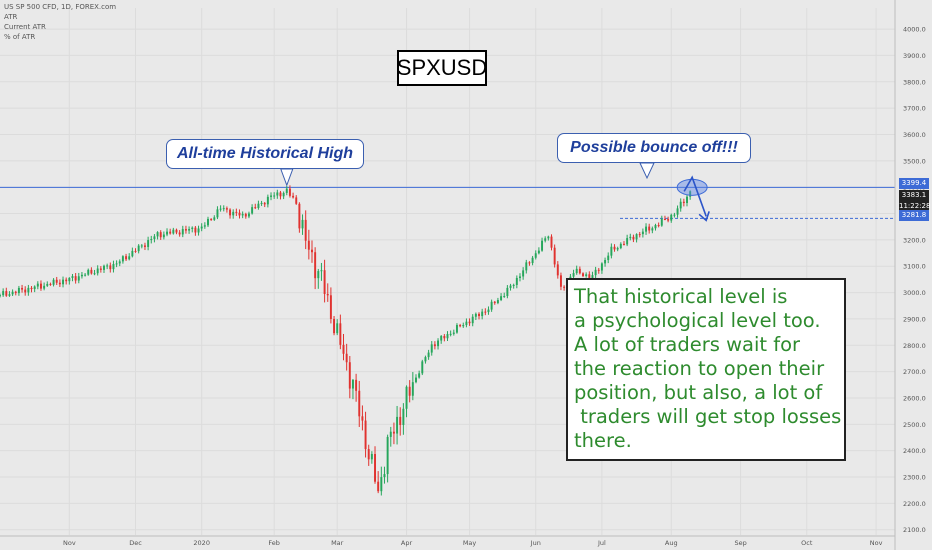  What do you see at coordinates (265, 154) in the screenshot?
I see `all-time-high-callout: All-time Historical High` at bounding box center [265, 154].